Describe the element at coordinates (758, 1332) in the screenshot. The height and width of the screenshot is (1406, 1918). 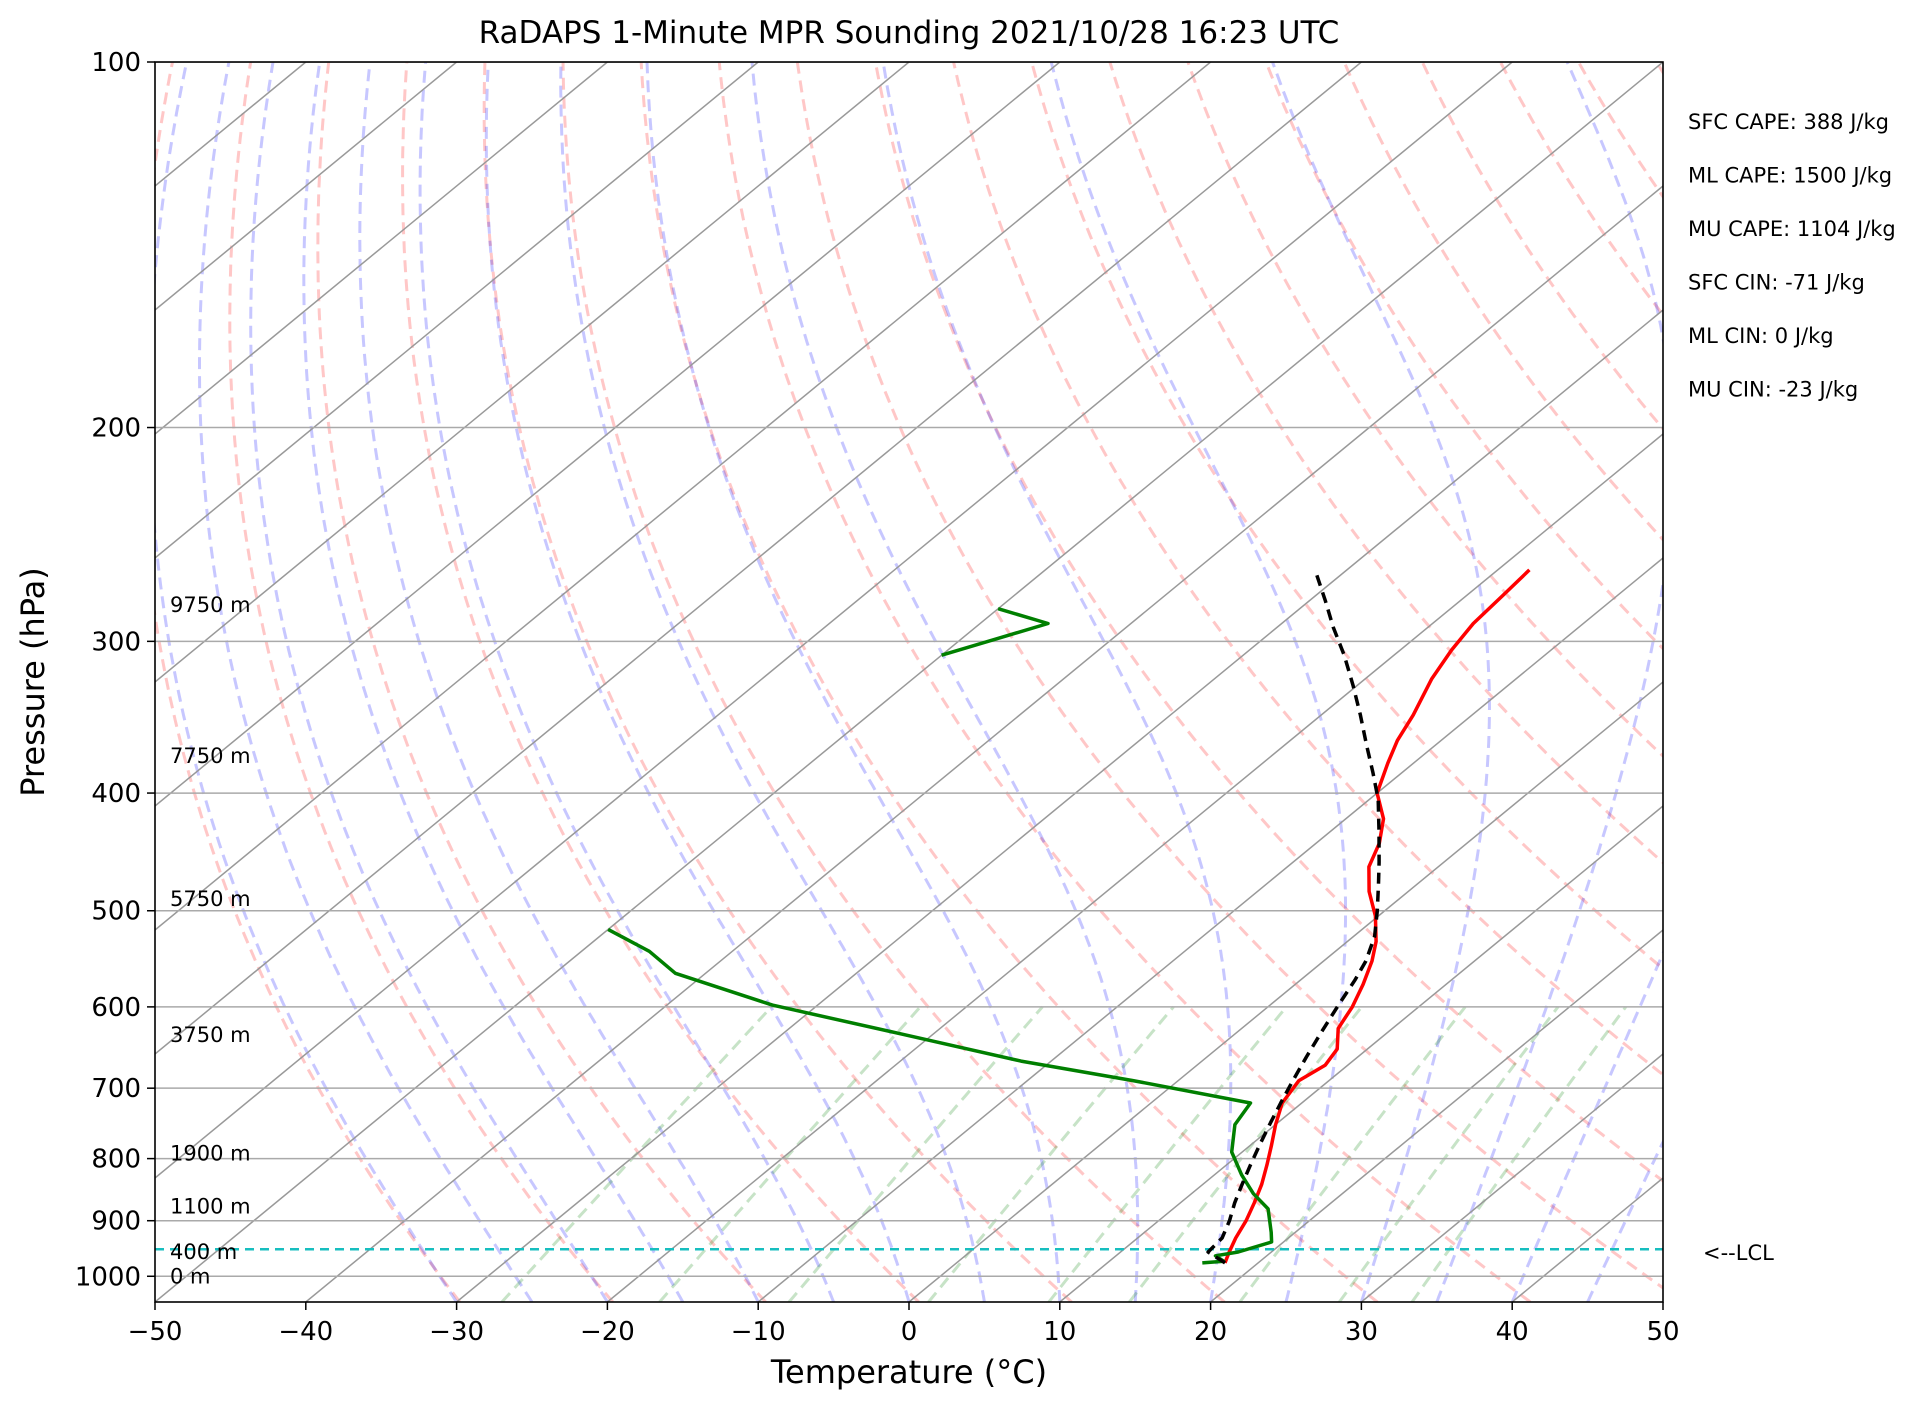
I see `x-tick-label: −10` at that location.